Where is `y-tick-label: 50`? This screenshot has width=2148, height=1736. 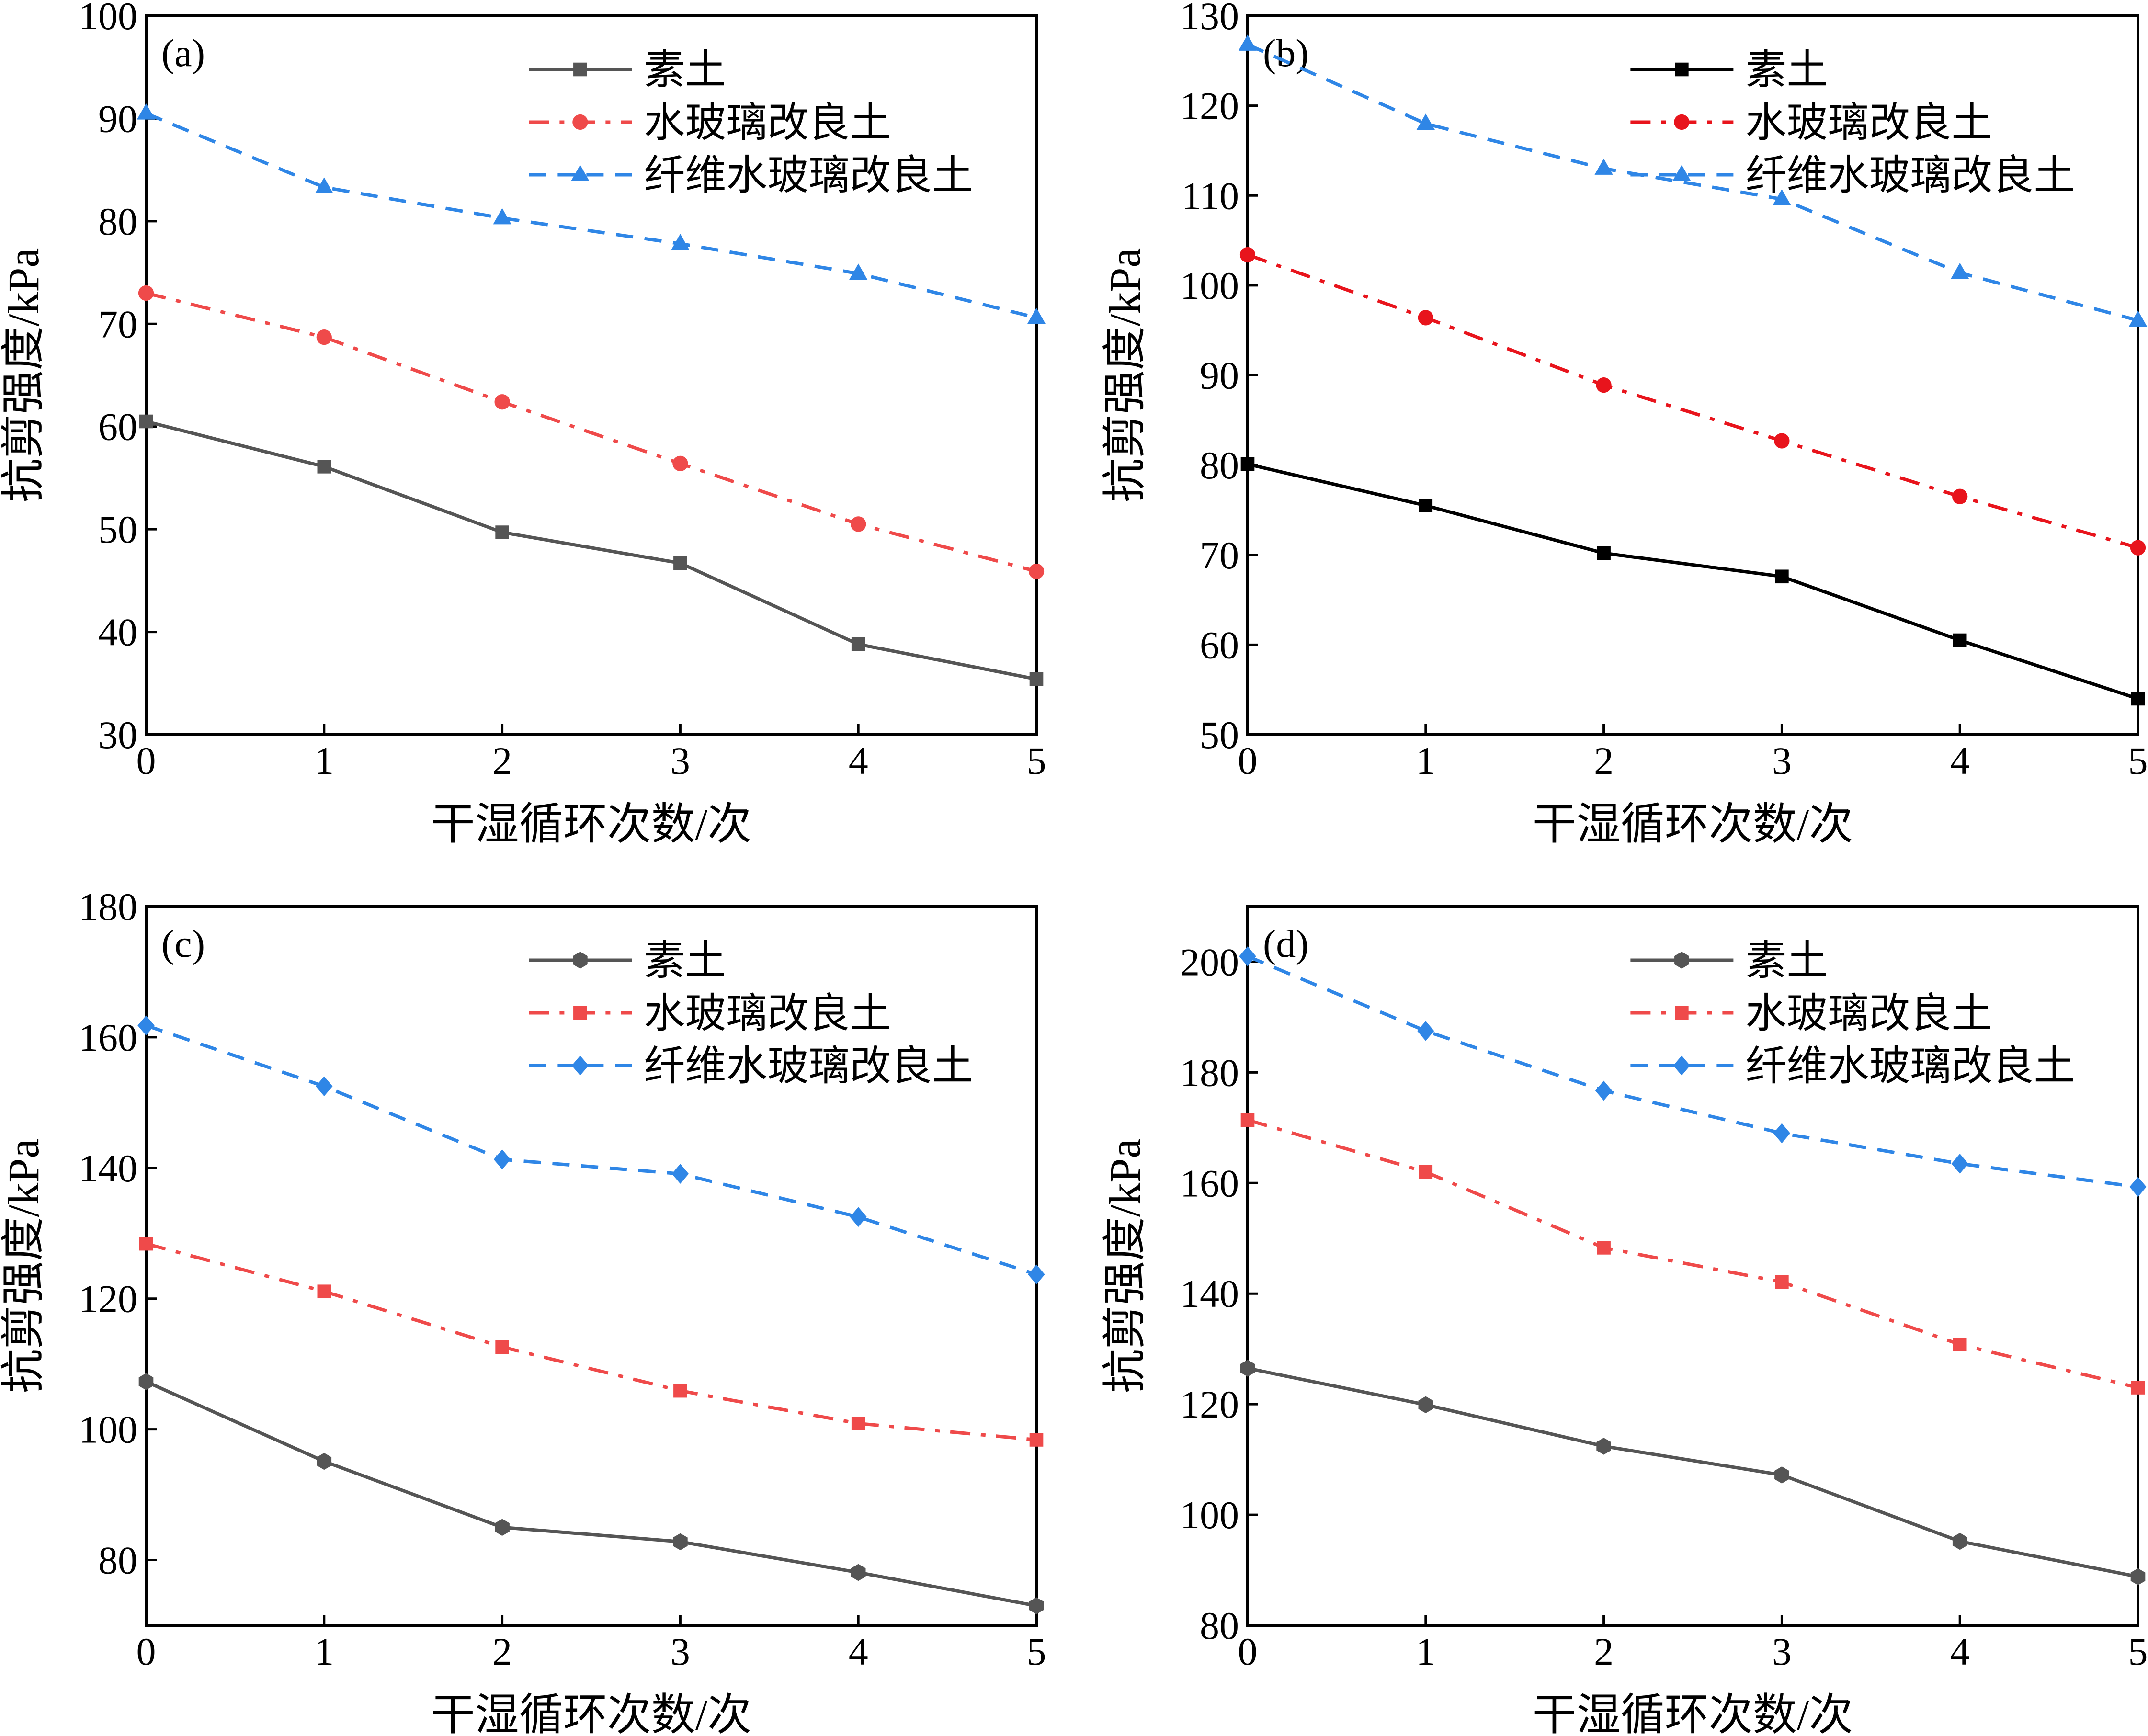 y-tick-label: 50 is located at coordinates (117, 529).